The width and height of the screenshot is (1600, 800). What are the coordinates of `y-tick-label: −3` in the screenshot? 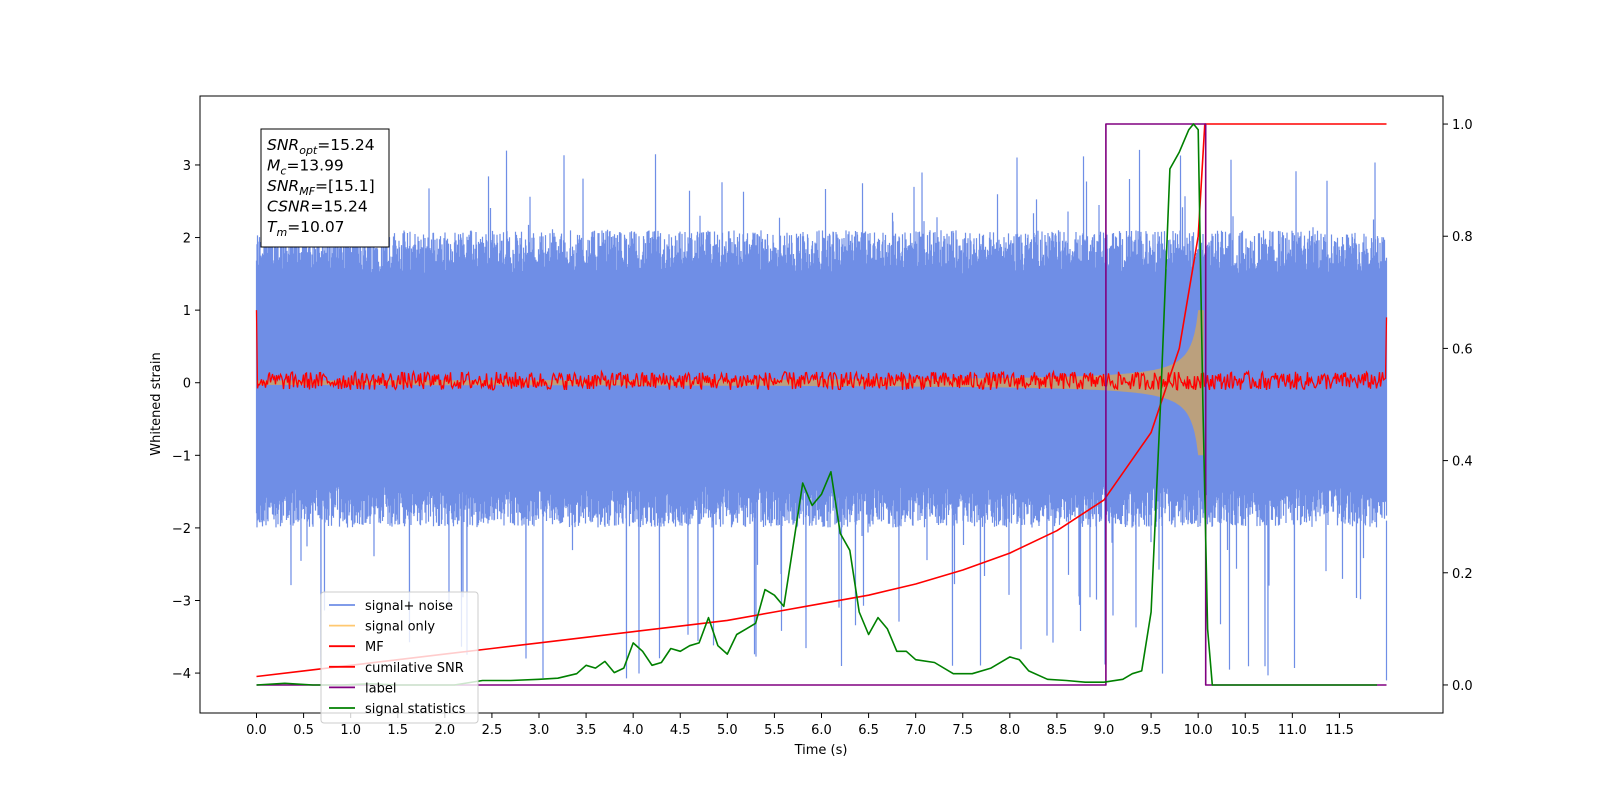 It's located at (181, 601).